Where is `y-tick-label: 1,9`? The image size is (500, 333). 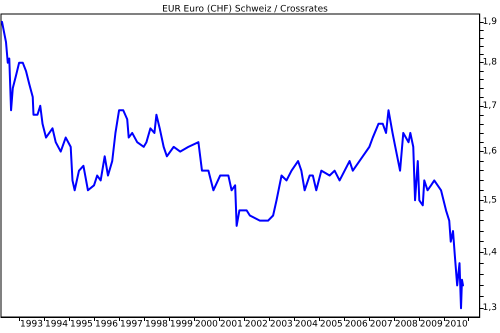 y-tick-label: 1,9 is located at coordinates (490, 21).